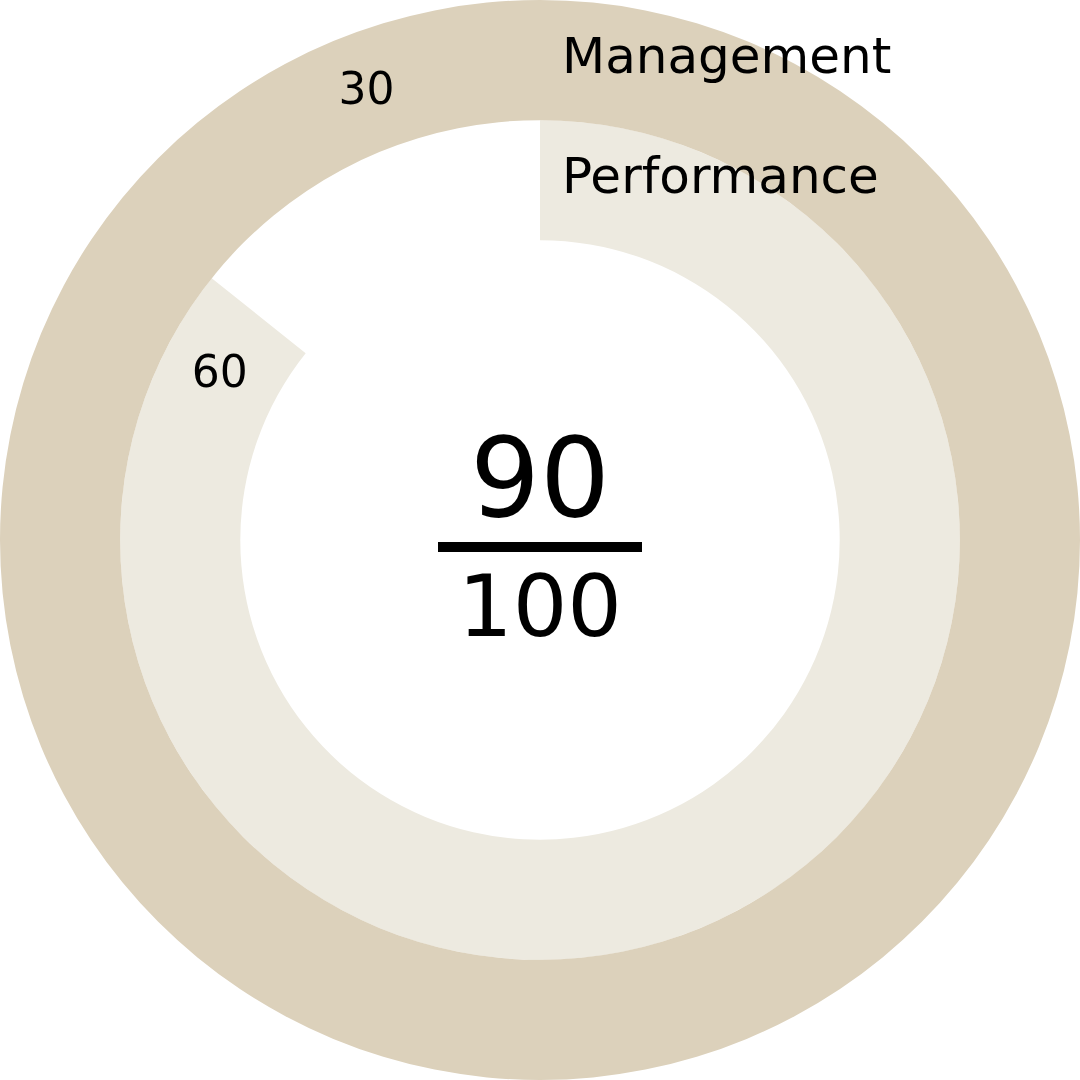 Image resolution: width=1080 pixels, height=1080 pixels. What do you see at coordinates (366, 88) in the screenshot?
I see `data-label: 30` at bounding box center [366, 88].